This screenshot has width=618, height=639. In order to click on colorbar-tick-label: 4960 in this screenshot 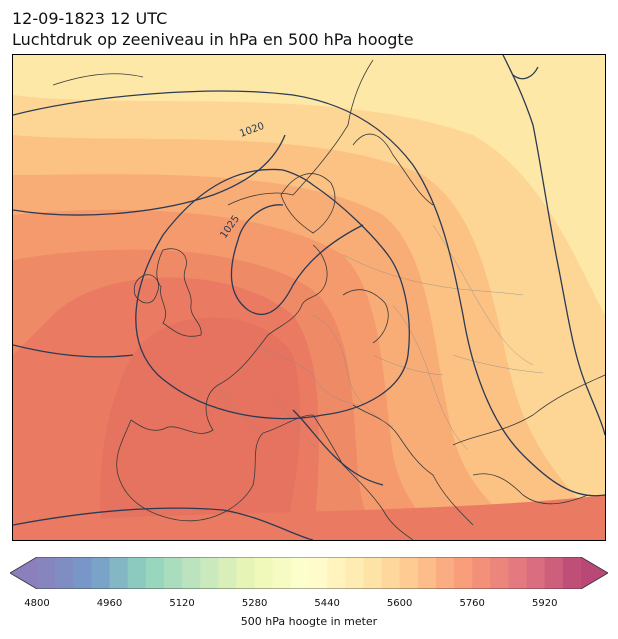, I will do `click(109, 603)`.